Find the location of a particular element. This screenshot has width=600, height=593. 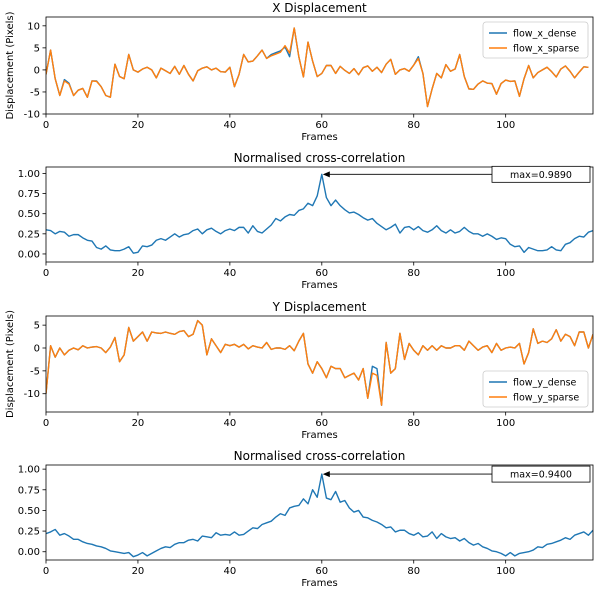

series-line-flow_x_sparse is located at coordinates (317, 67).